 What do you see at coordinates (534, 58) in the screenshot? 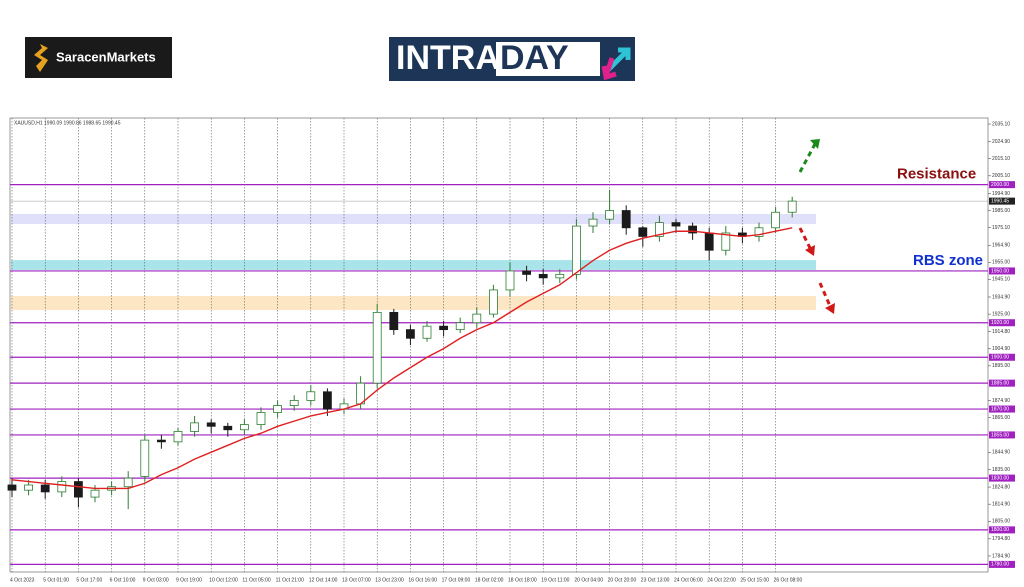
I see `banner-right: DAY` at bounding box center [534, 58].